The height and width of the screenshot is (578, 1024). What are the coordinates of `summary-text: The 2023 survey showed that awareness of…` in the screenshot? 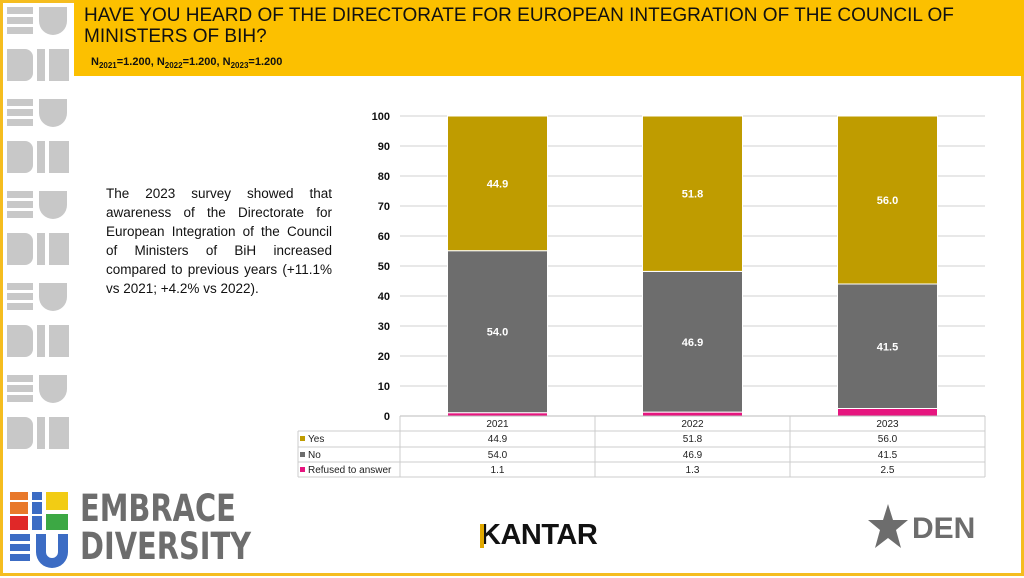 It's located at (219, 241).